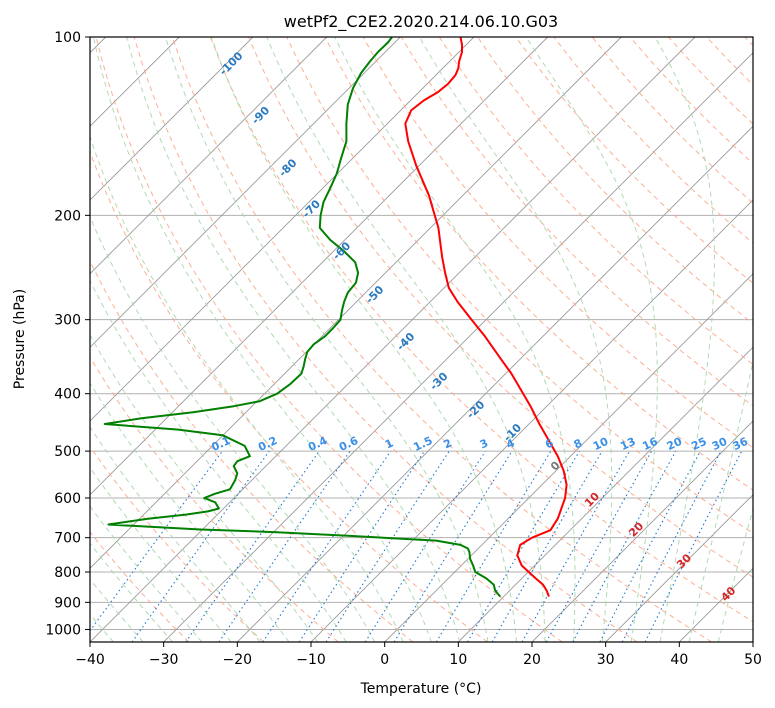  I want to click on y-tick-label: 900, so click(67, 603).